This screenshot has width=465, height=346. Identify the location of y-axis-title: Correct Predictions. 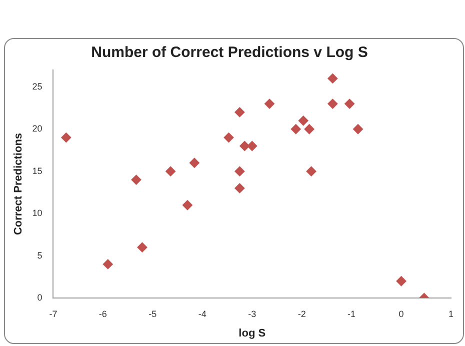
(18, 184).